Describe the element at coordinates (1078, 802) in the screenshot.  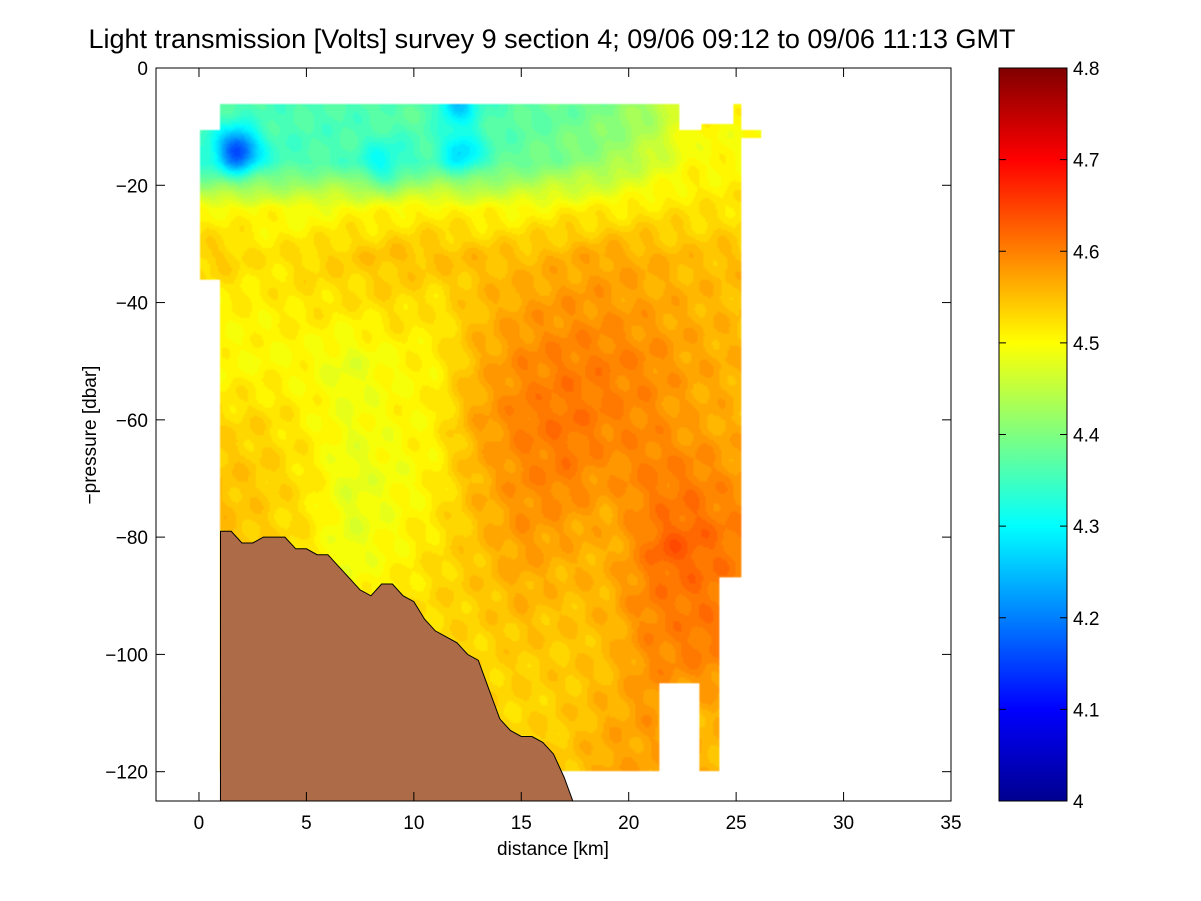
I see `colorbar-tick-label: 4` at that location.